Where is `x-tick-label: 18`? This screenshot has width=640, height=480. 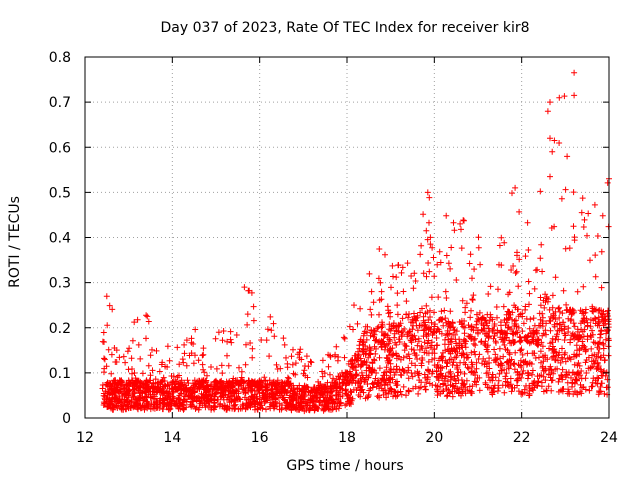
x-tick-label: 18 is located at coordinates (347, 438).